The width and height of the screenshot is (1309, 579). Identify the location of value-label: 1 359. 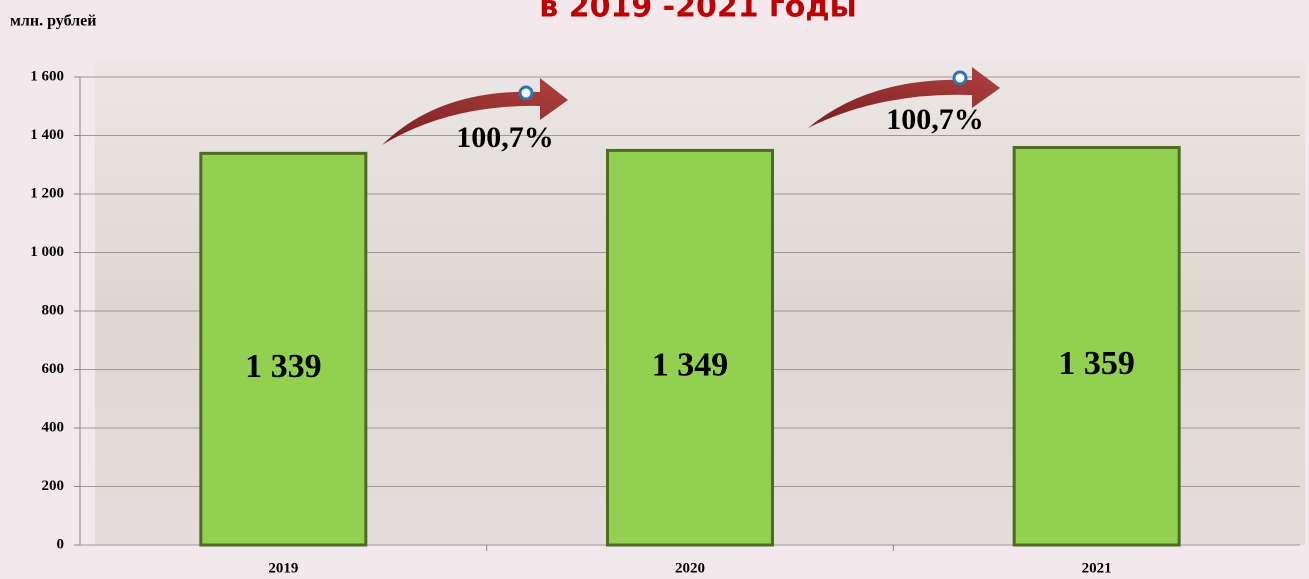
(1096, 363).